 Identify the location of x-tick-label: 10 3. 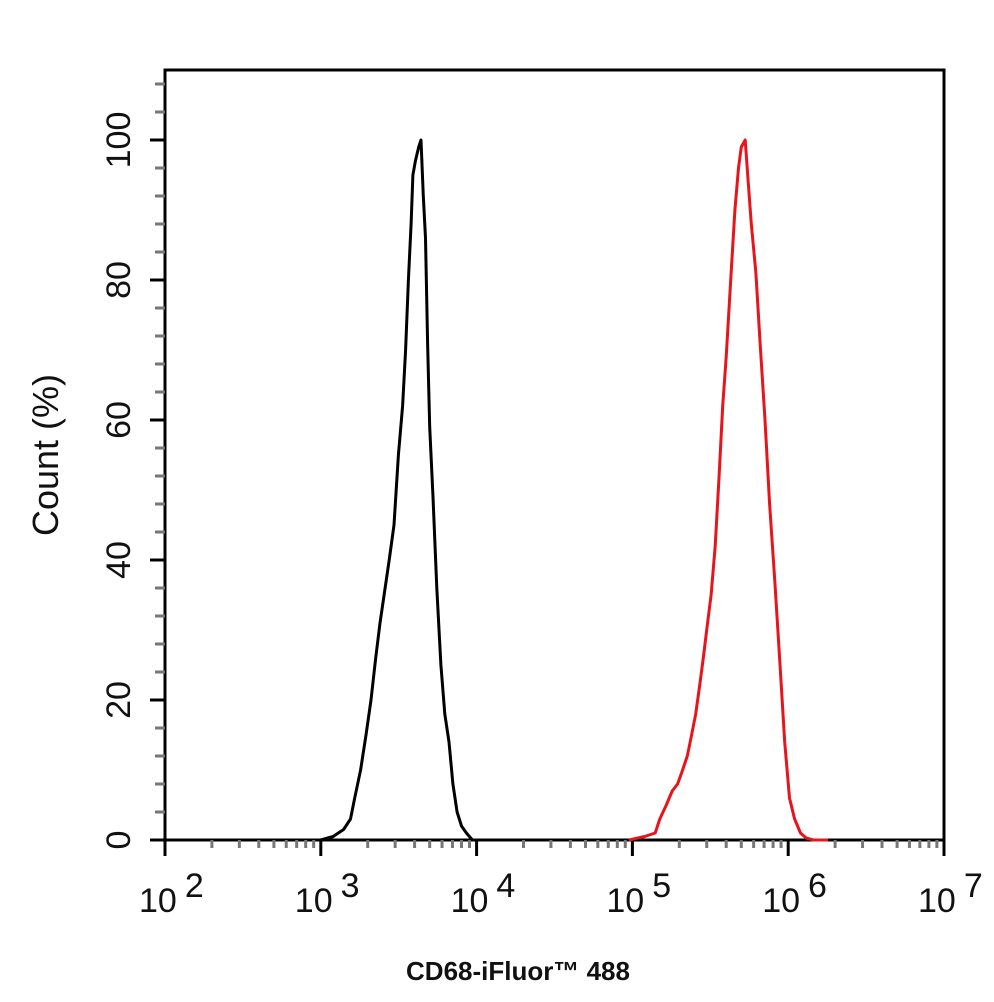
(327, 893).